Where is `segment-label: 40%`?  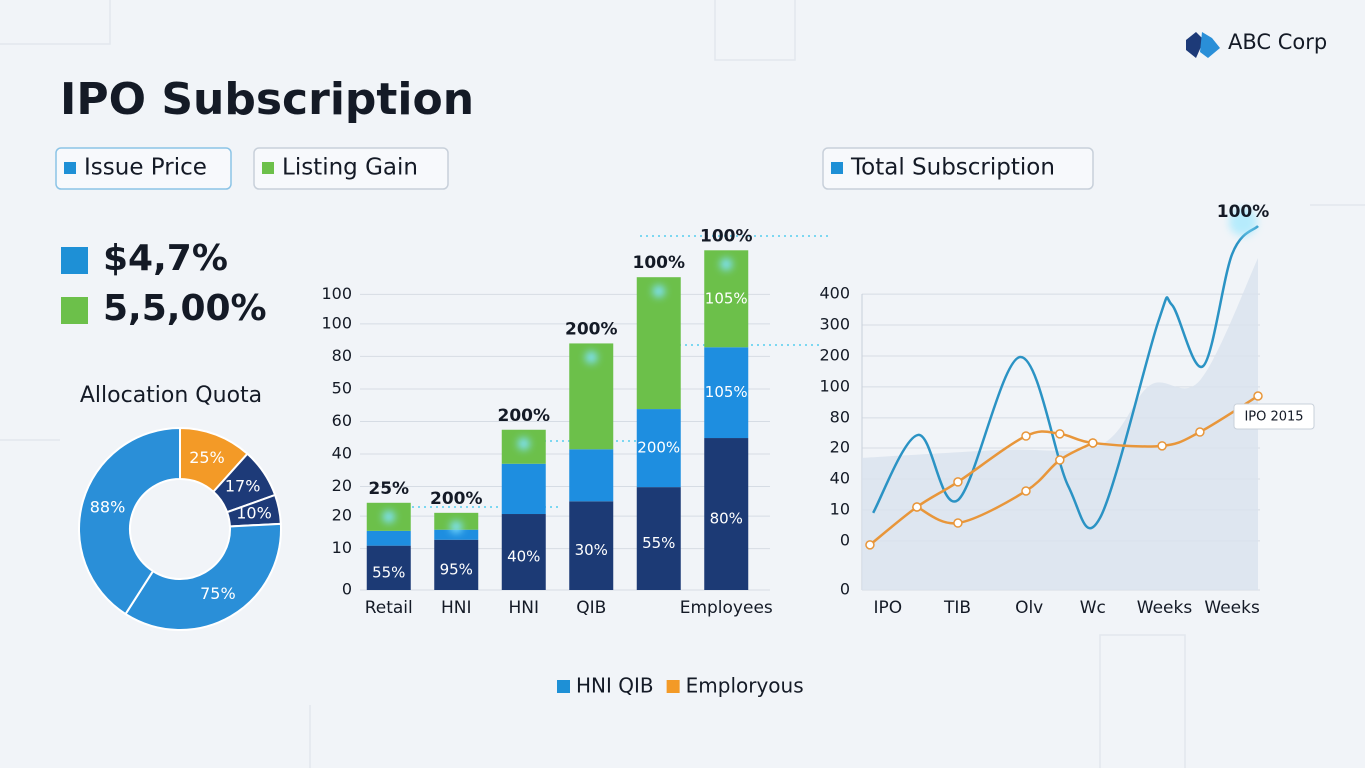
segment-label: 40% is located at coordinates (523, 557).